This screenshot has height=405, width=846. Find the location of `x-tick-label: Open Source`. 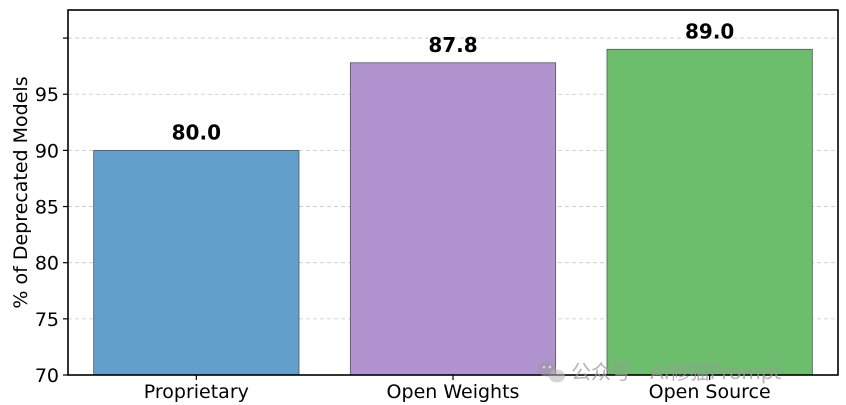

x-tick-label: Open Source is located at coordinates (710, 392).